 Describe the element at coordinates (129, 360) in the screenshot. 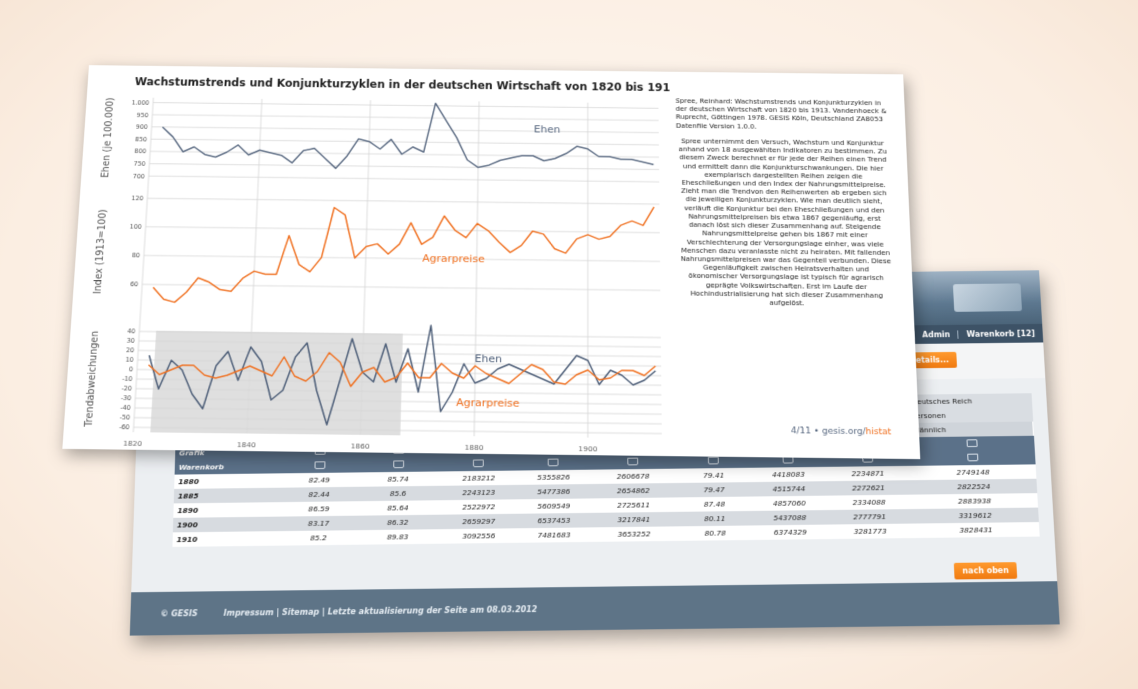

I see `y-tick-label: 10` at that location.